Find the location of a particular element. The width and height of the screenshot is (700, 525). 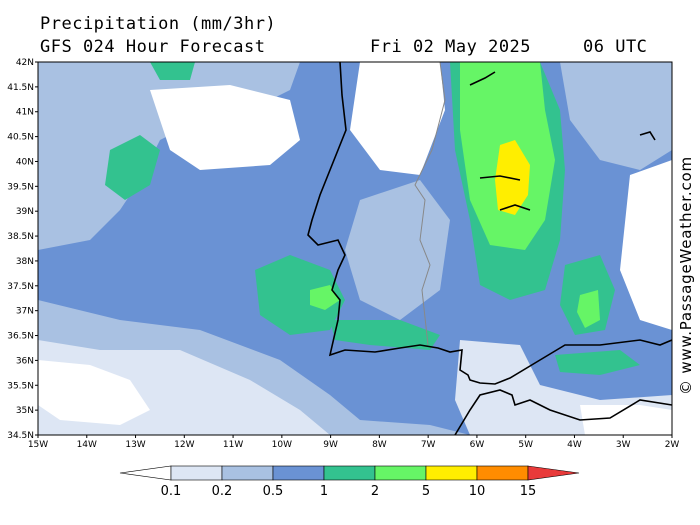

lon-tick-label: 3W is located at coordinates (623, 445).